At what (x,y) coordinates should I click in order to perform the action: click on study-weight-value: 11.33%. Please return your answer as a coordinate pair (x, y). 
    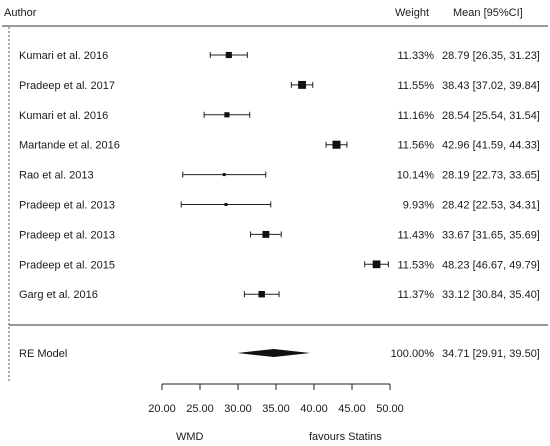
    Looking at the image, I should click on (416, 56).